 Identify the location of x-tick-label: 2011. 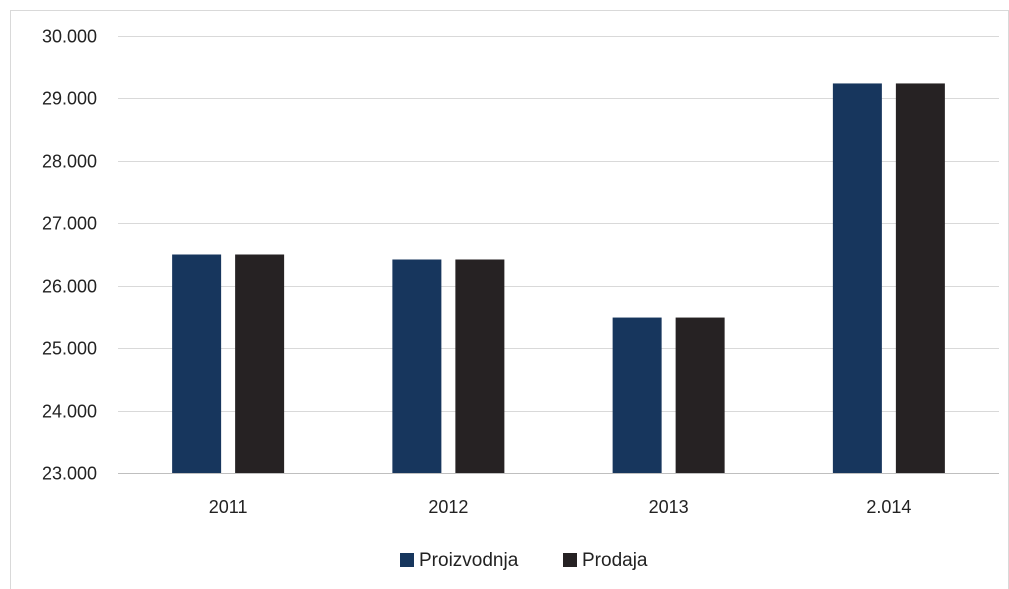
(228, 507).